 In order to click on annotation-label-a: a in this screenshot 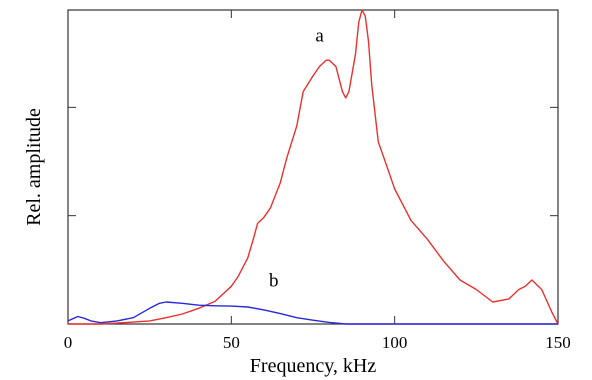, I will do `click(319, 35)`.